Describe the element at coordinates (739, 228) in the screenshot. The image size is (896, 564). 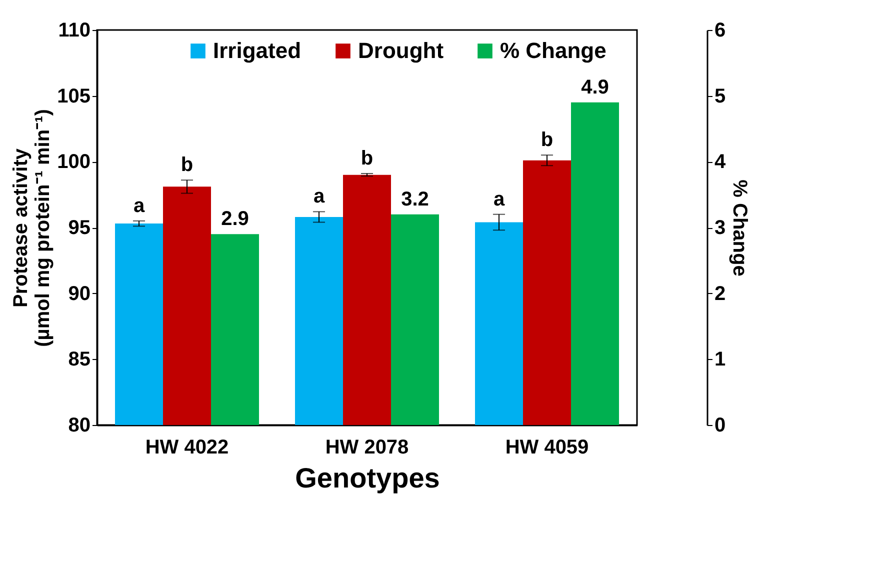
I see `y2-axis-title: % Change` at that location.